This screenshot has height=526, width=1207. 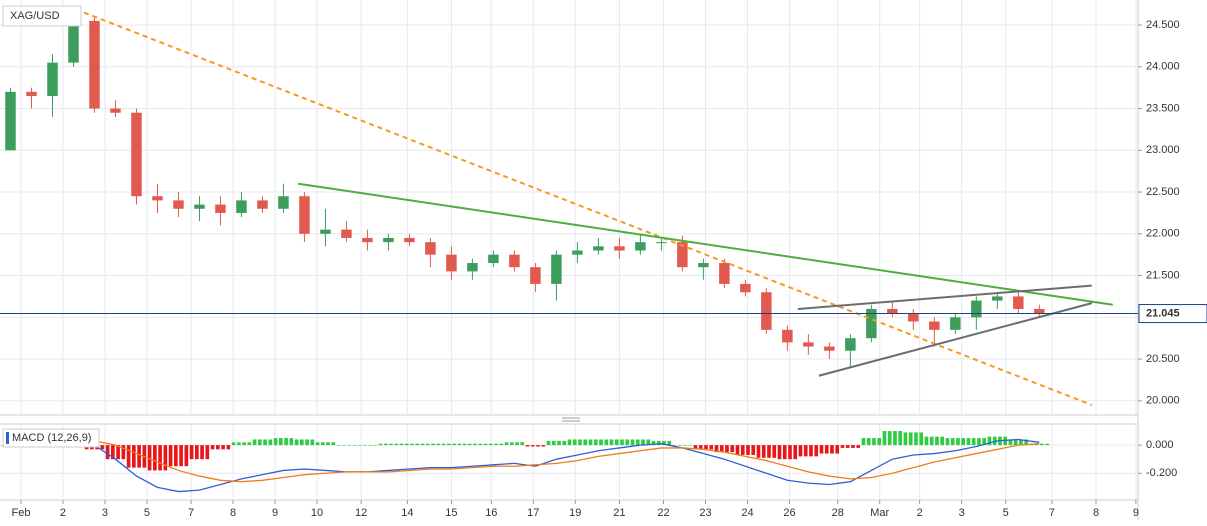 I want to click on y-tick-label: -0.200, so click(x=1161, y=473).